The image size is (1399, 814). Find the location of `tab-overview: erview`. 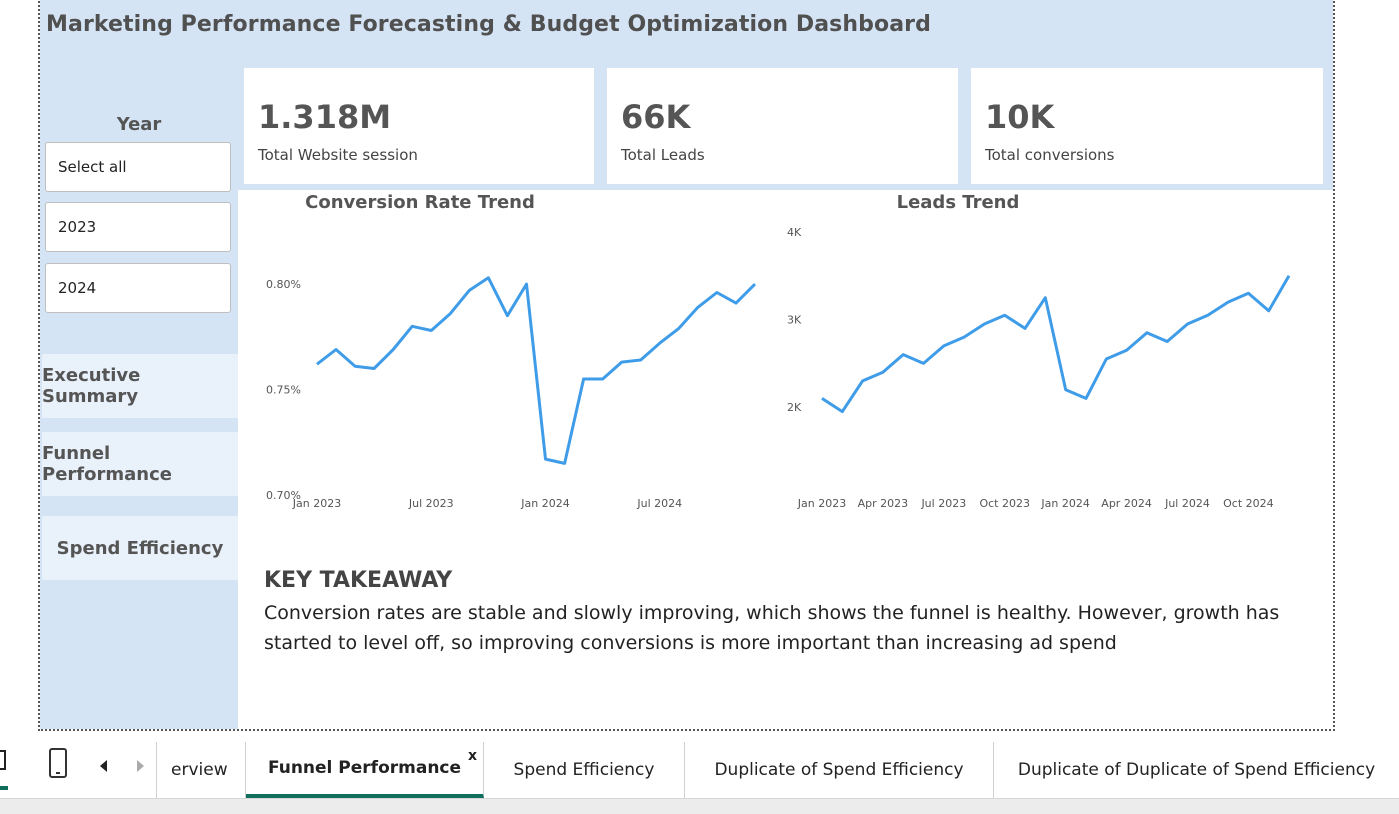

tab-overview: erview is located at coordinates (201, 770).